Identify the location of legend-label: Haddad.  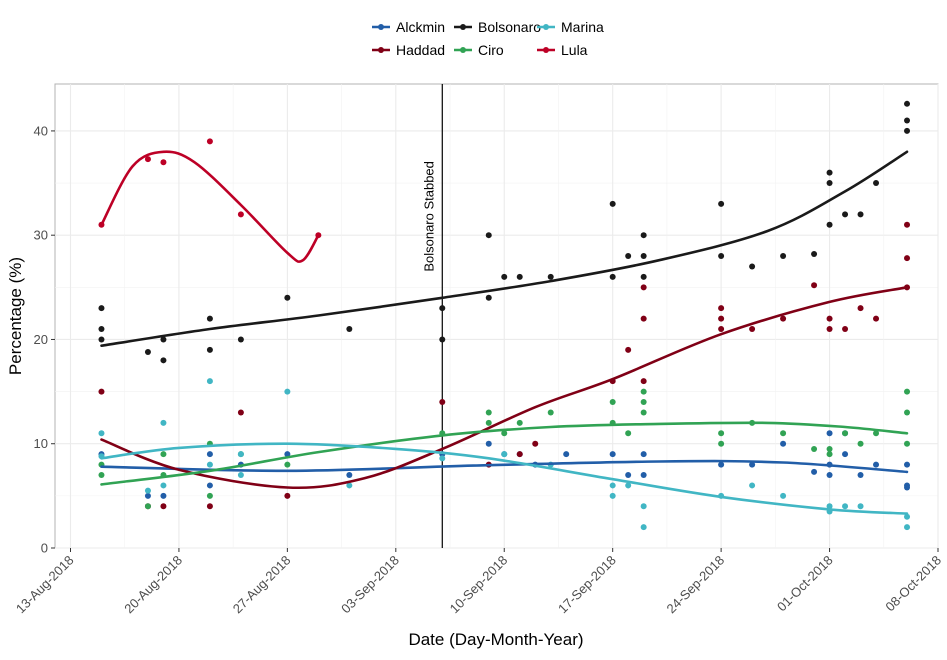
(420, 50).